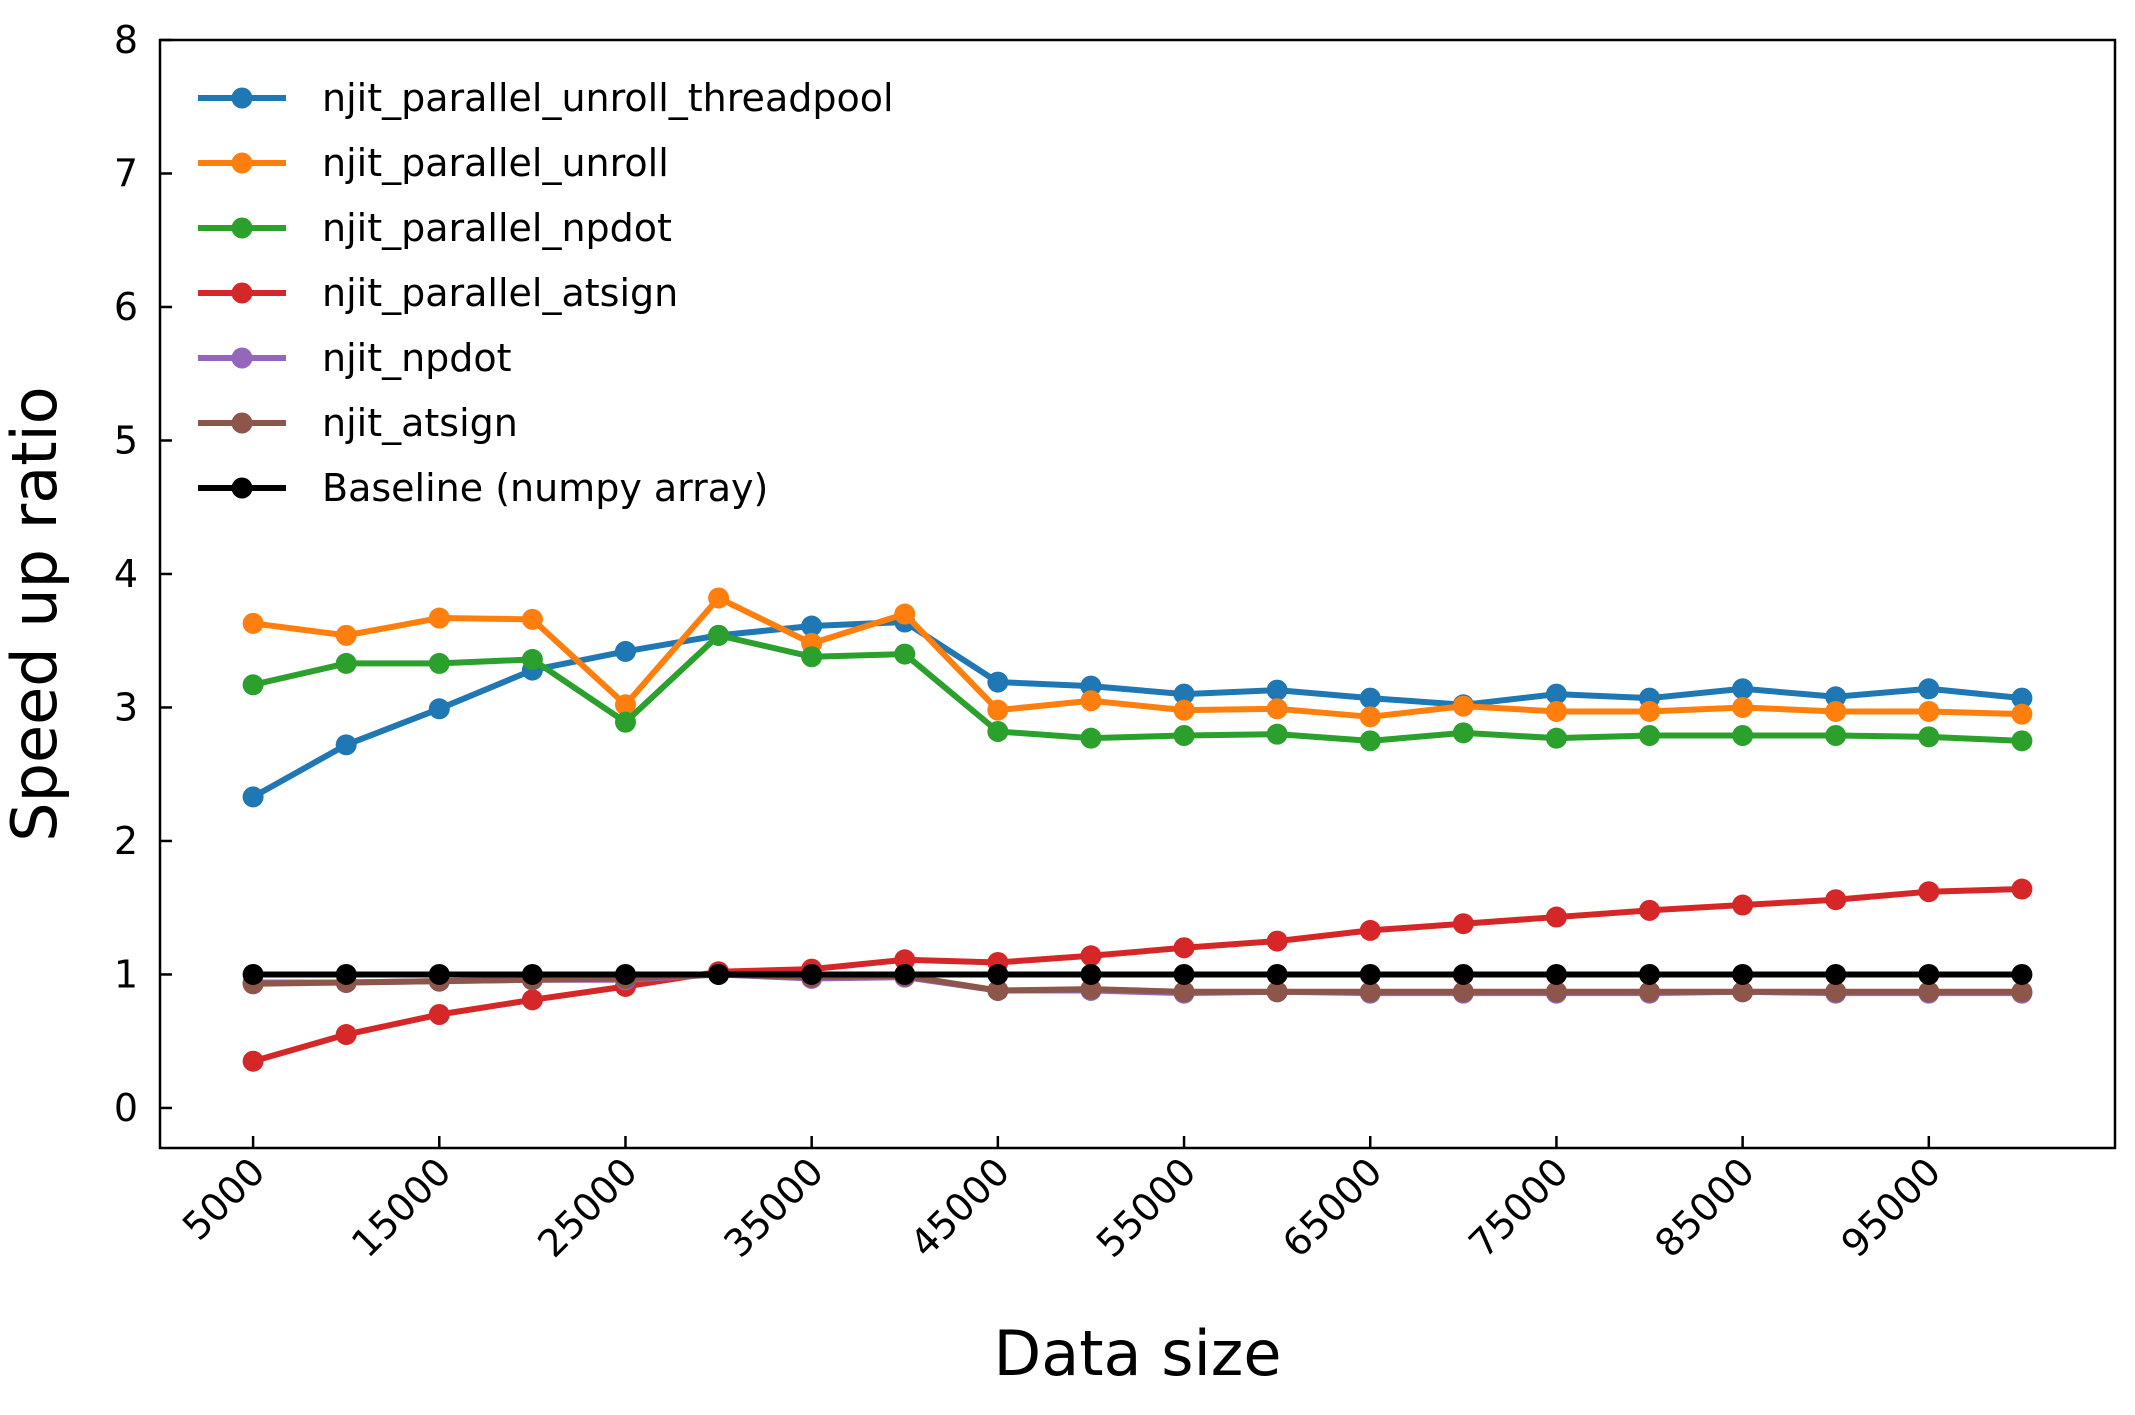  I want to click on x-tick-label: 5000, so click(224, 1199).